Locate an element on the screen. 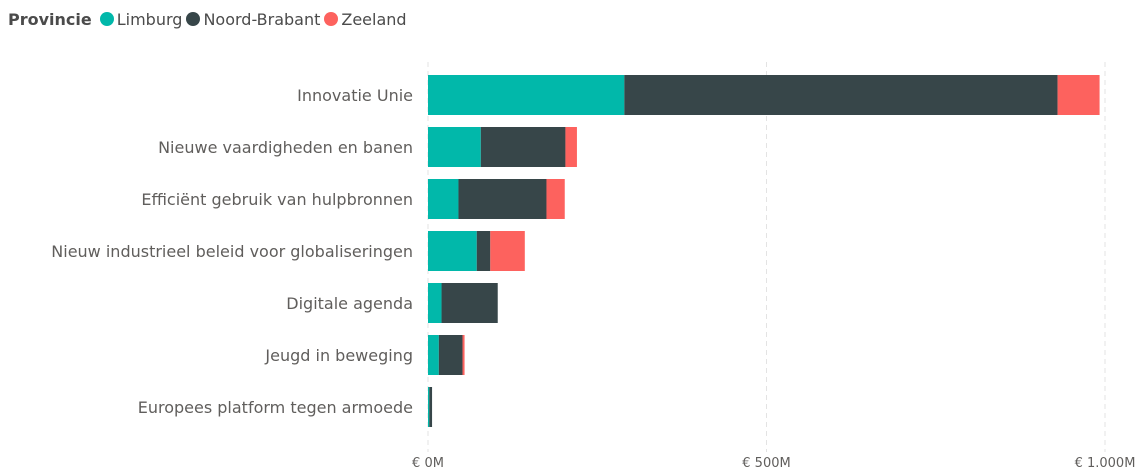  x-tick-label: € 0M is located at coordinates (428, 463).